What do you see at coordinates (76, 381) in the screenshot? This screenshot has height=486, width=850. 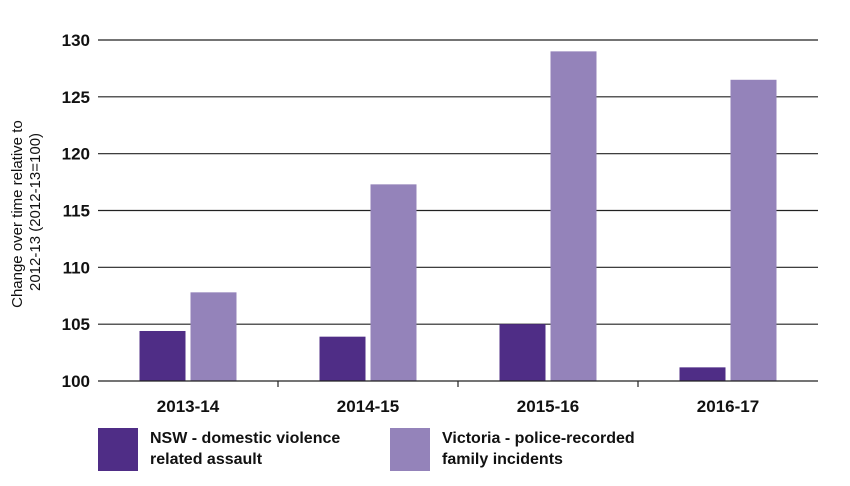 I see `y-tick-label-100: 100` at bounding box center [76, 381].